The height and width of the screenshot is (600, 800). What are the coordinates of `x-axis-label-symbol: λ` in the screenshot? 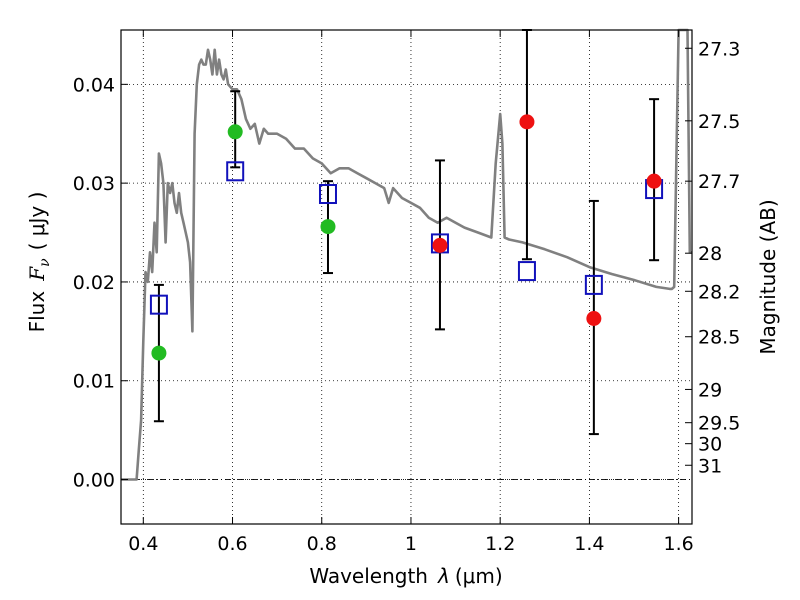 It's located at (443, 576).